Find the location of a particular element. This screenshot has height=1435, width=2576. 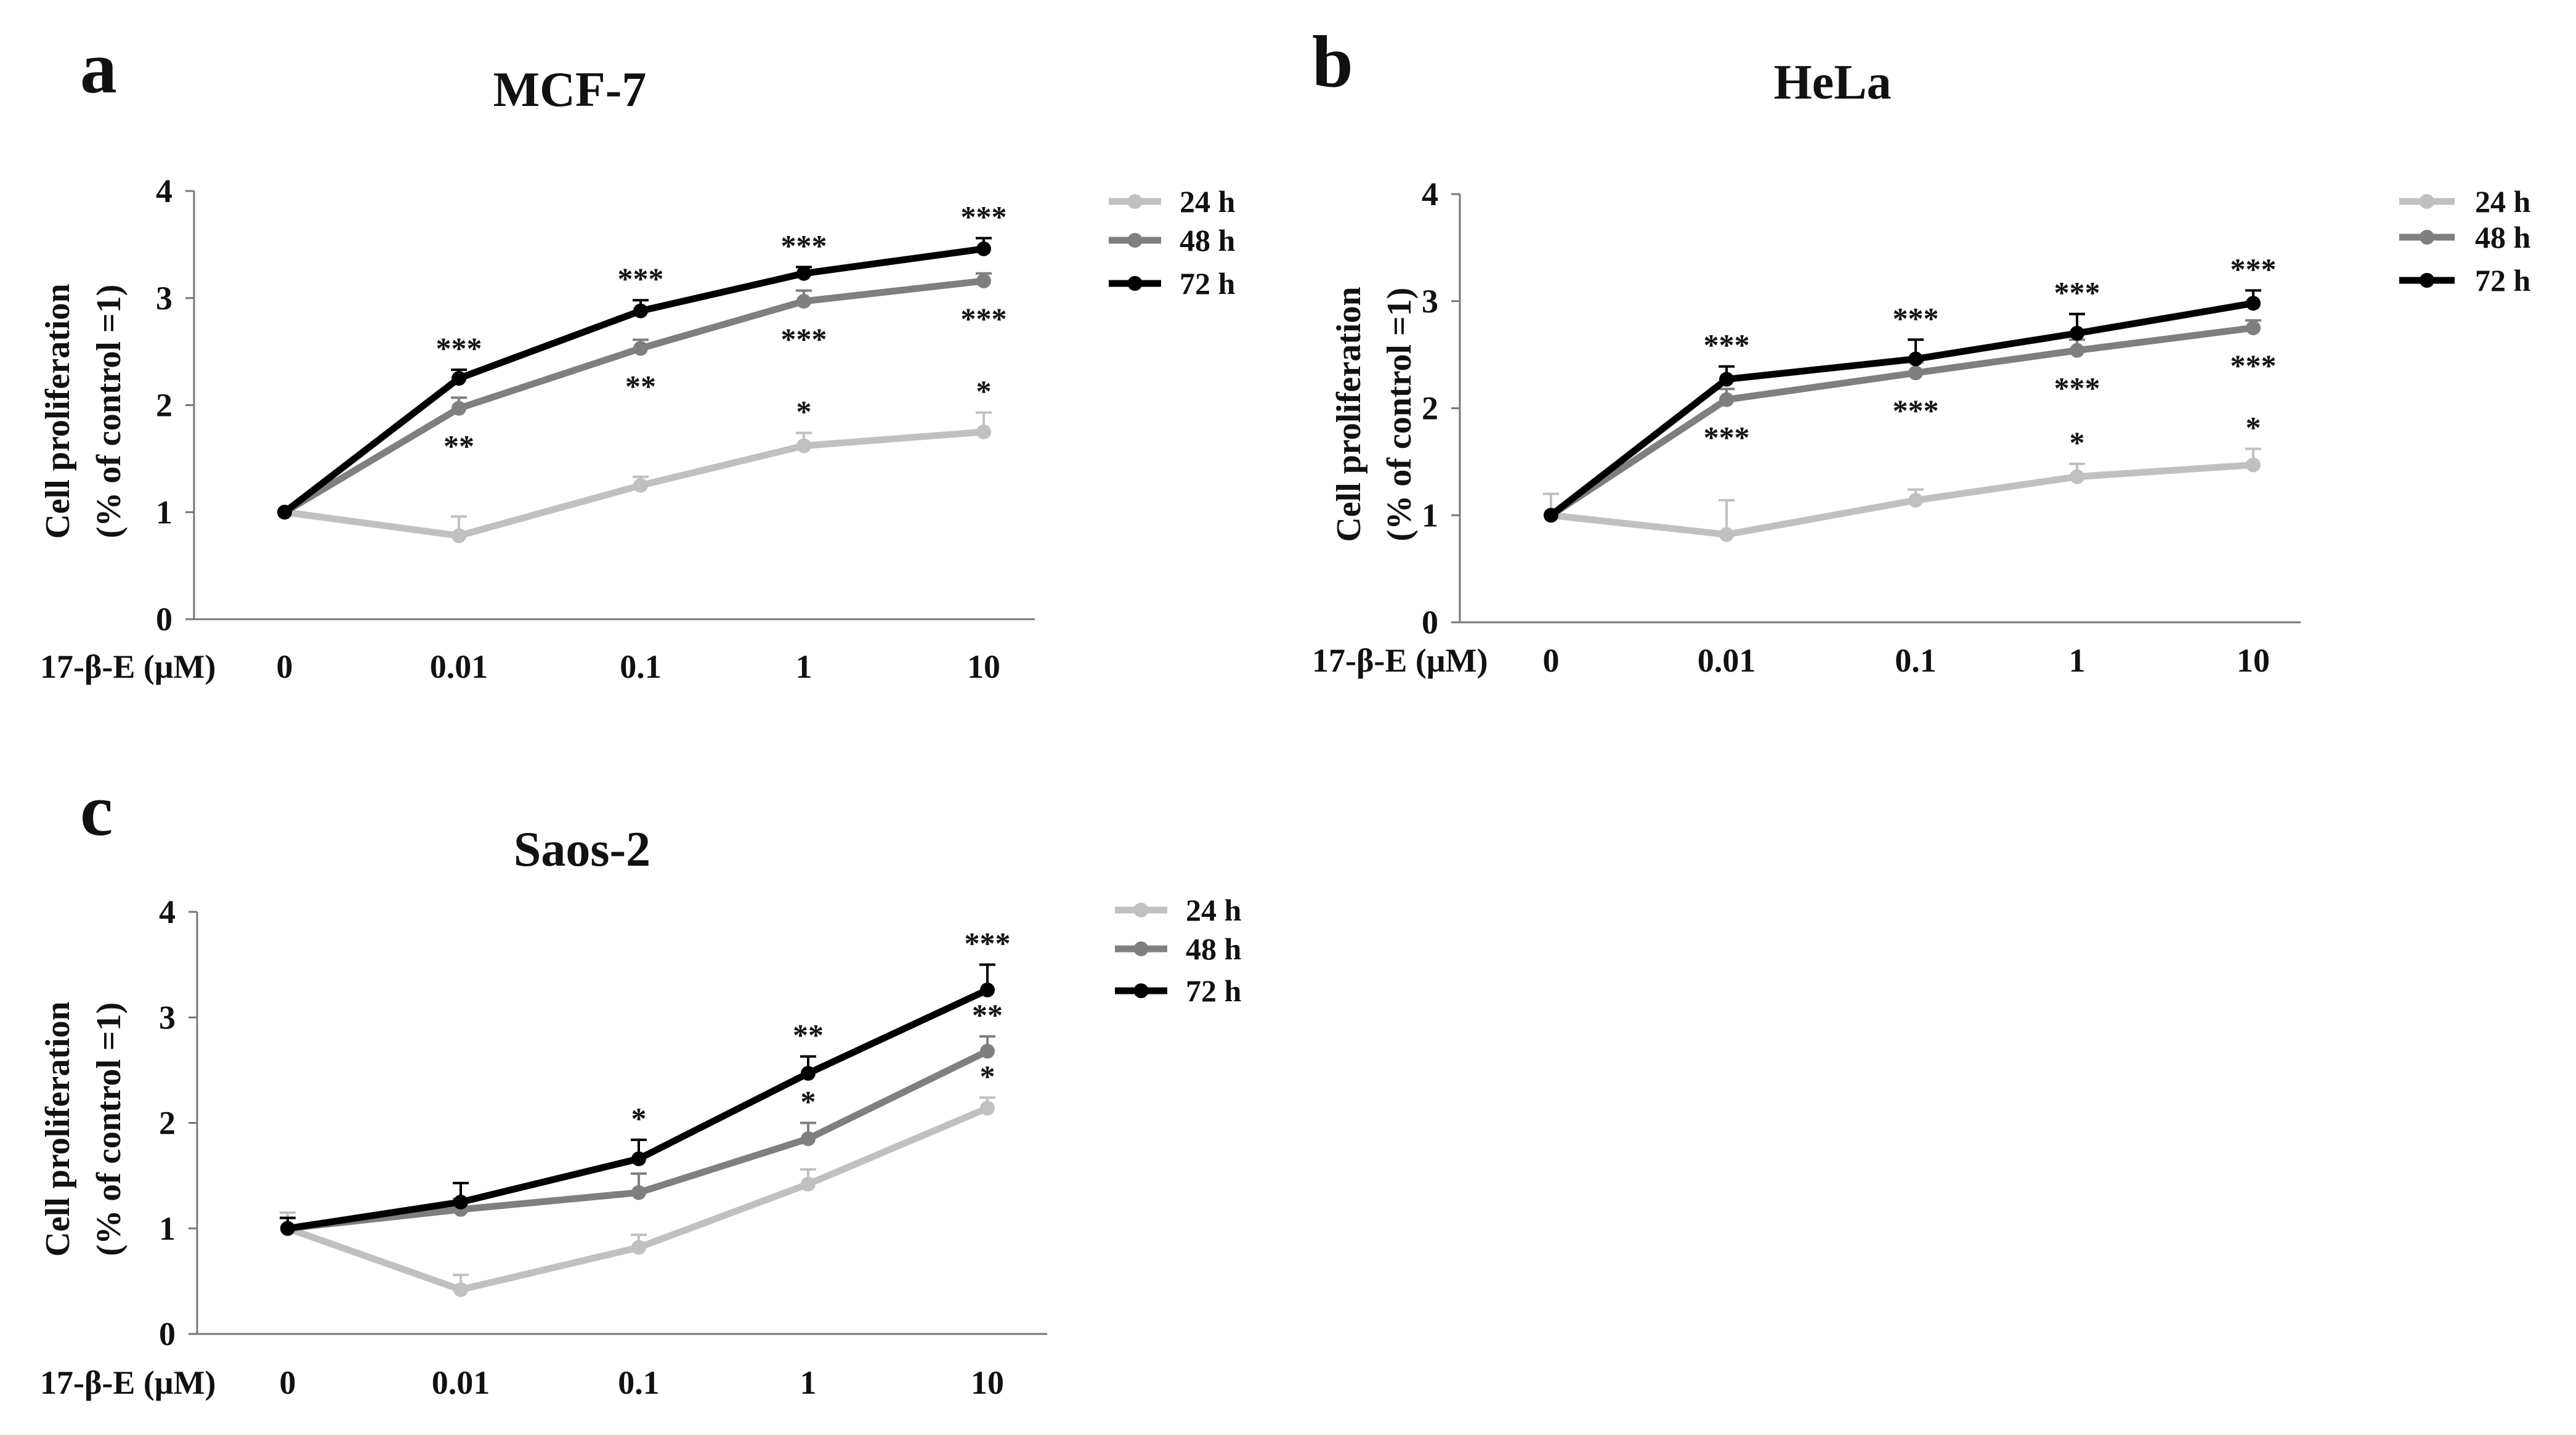

series-72-h: *** *** *** *** is located at coordinates (1910, 387).